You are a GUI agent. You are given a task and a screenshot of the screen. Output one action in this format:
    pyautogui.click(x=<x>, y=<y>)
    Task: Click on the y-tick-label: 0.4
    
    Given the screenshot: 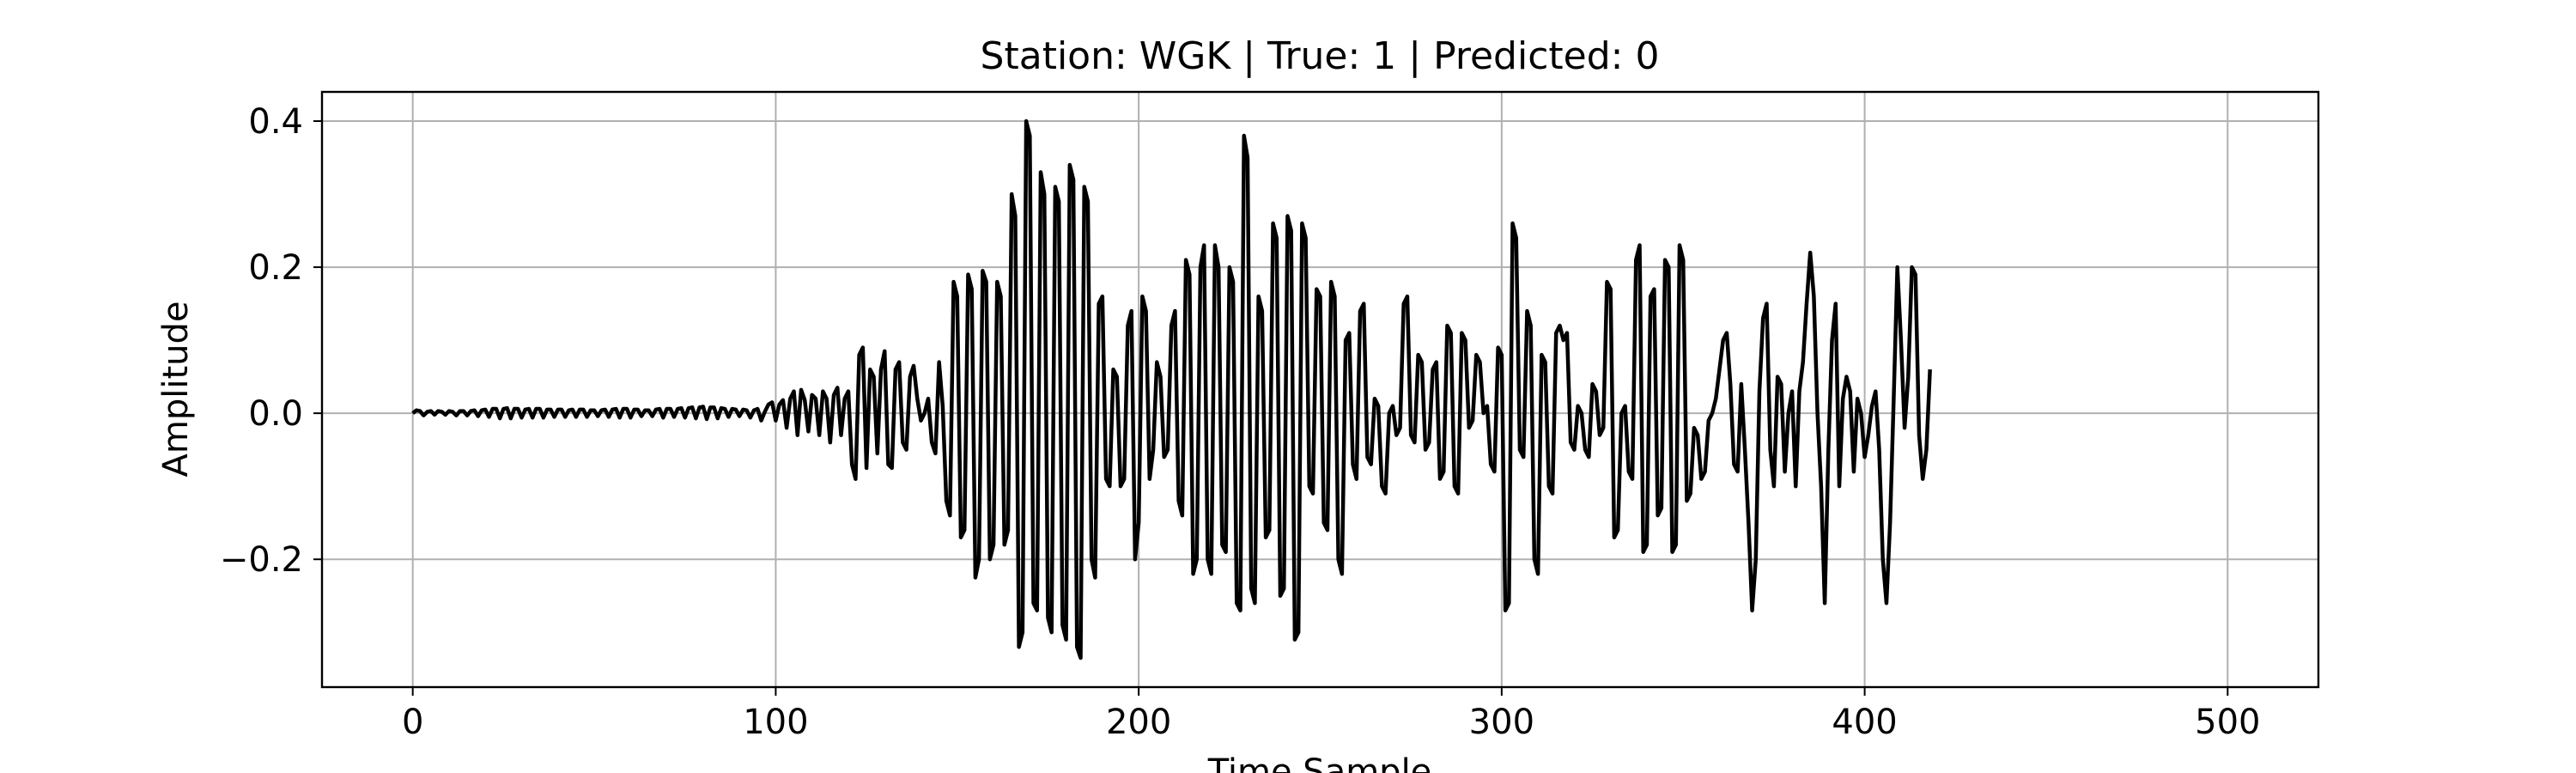 What is the action you would take?
    pyautogui.click(x=275, y=122)
    